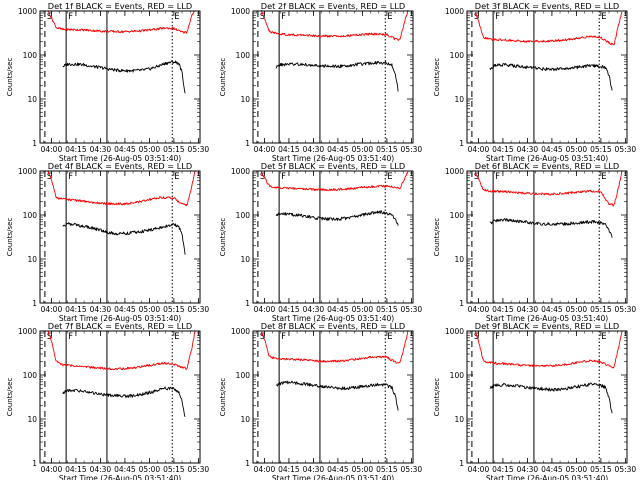  I want to click on chart-title: Det 3f BLACK = Events, RED = LLD, so click(547, 6).